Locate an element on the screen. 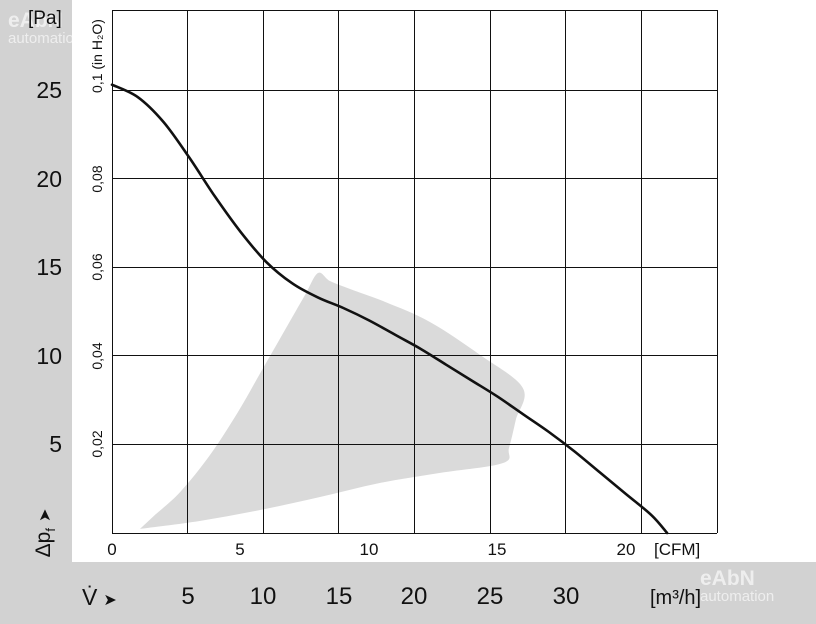 Image resolution: width=816 pixels, height=624 pixels. up-arrow-icon: ➤ is located at coordinates (45, 515).